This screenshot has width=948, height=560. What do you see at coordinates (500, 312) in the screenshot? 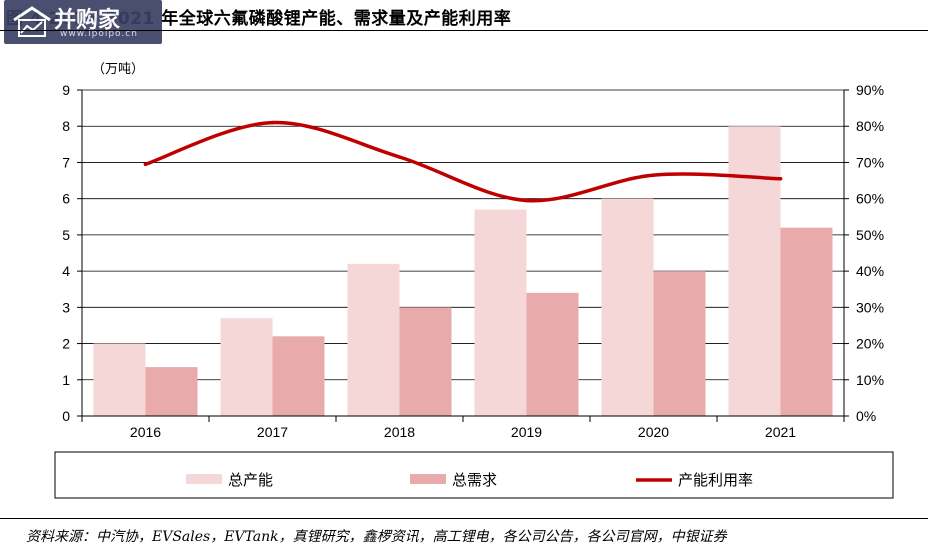
I see `bar-capacity-2019` at bounding box center [500, 312].